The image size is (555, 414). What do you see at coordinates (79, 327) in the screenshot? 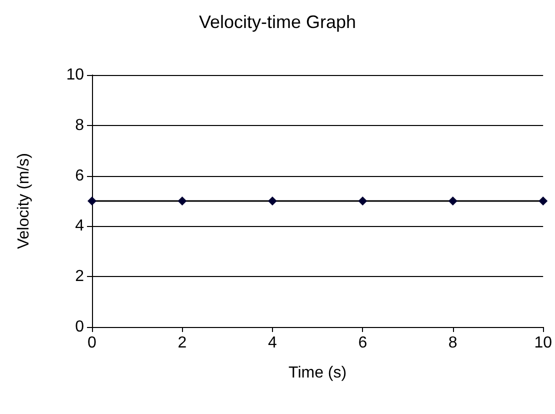
I see `y-tick-label: 0` at bounding box center [79, 327].